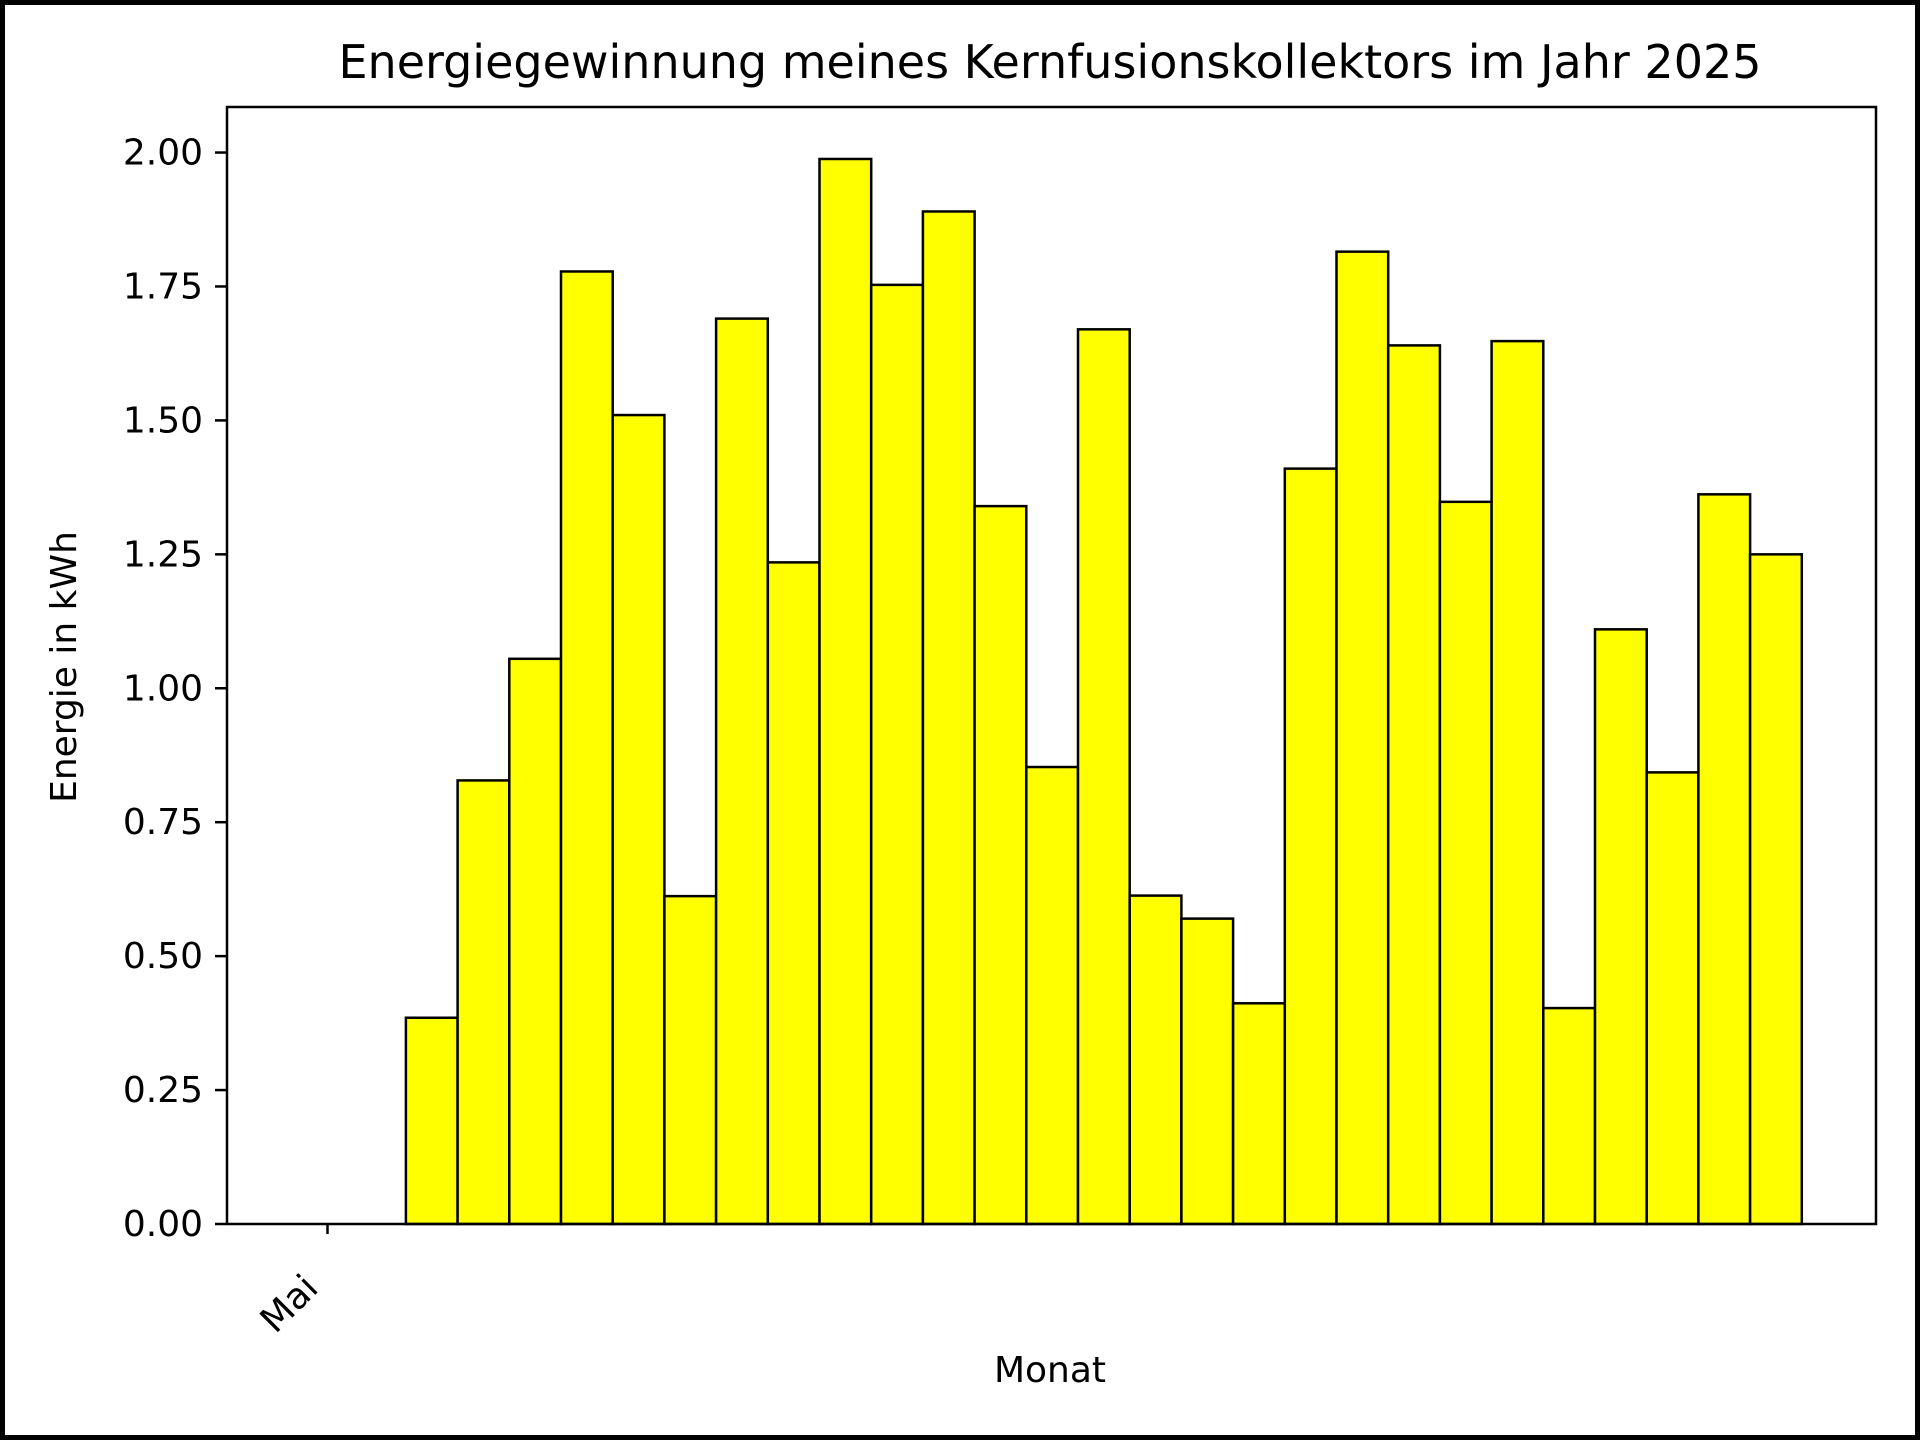 This screenshot has height=1440, width=1920. What do you see at coordinates (1050, 1370) in the screenshot?
I see `x-axis-label: Monat` at bounding box center [1050, 1370].